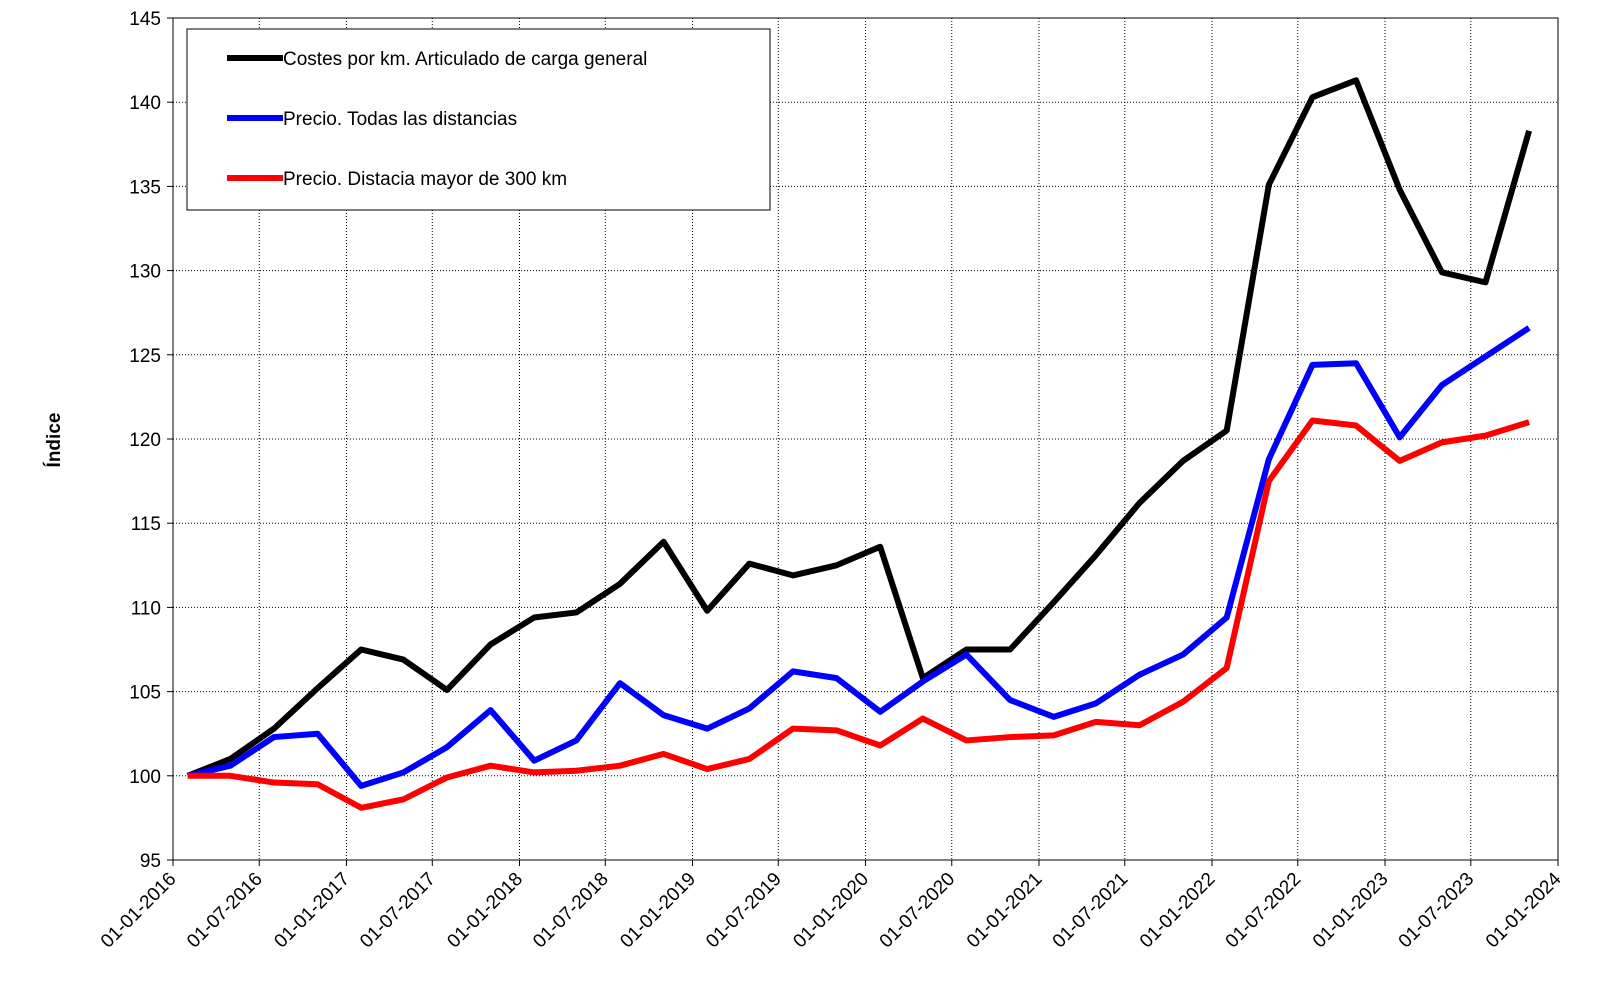  Describe the element at coordinates (744, 911) in the screenshot. I see `x-tick-label: 01-07-2019` at that location.